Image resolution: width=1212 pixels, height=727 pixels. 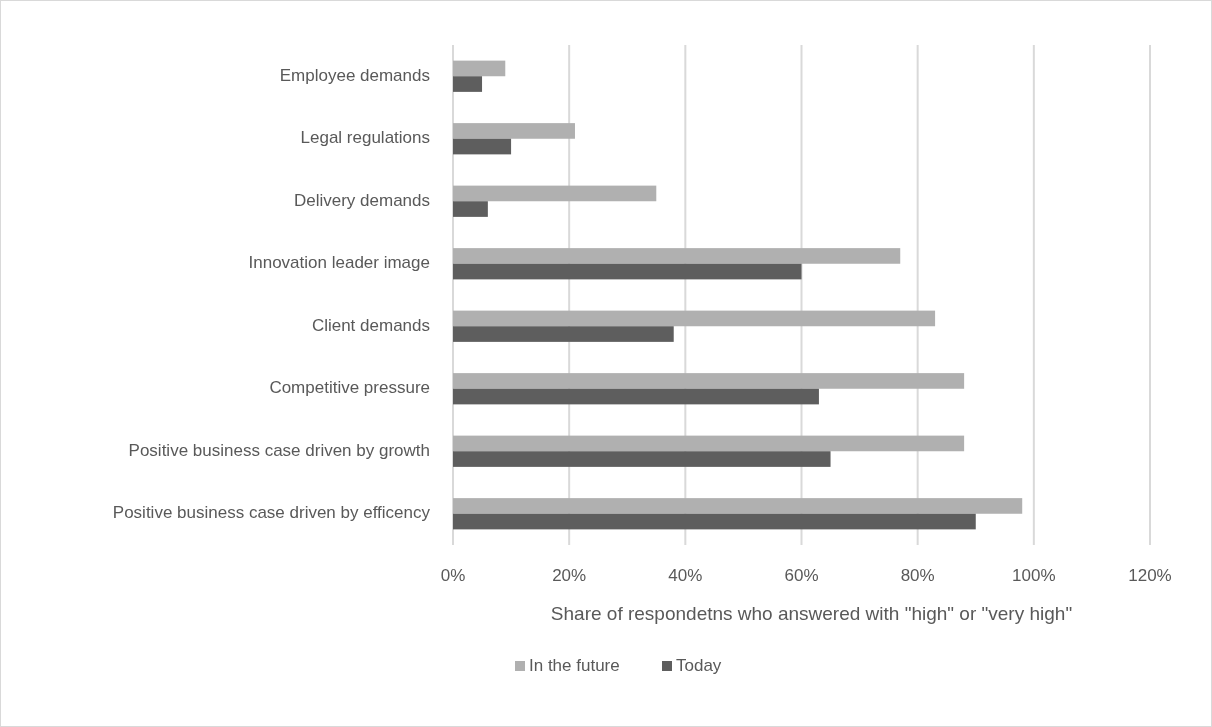 I want to click on x-tick-label: 80%, so click(x=917, y=575).